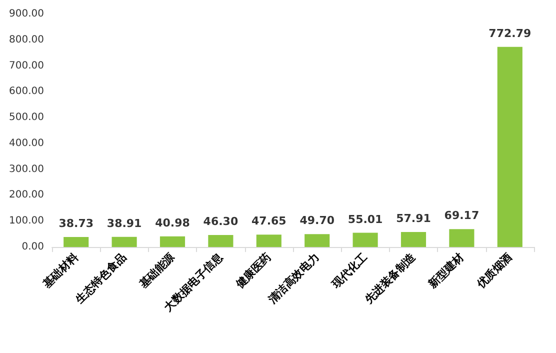 The height and width of the screenshot is (353, 556). Describe the element at coordinates (269, 221) in the screenshot. I see `data-label: 47.65` at that location.